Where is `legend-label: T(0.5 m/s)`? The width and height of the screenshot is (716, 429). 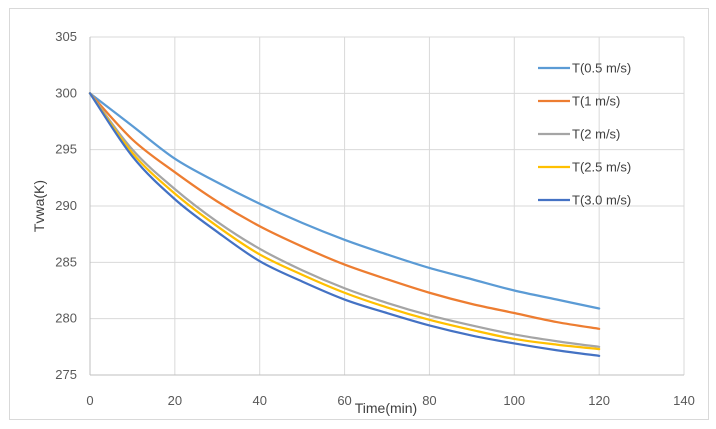
legend-label: T(0.5 m/s) is located at coordinates (601, 68).